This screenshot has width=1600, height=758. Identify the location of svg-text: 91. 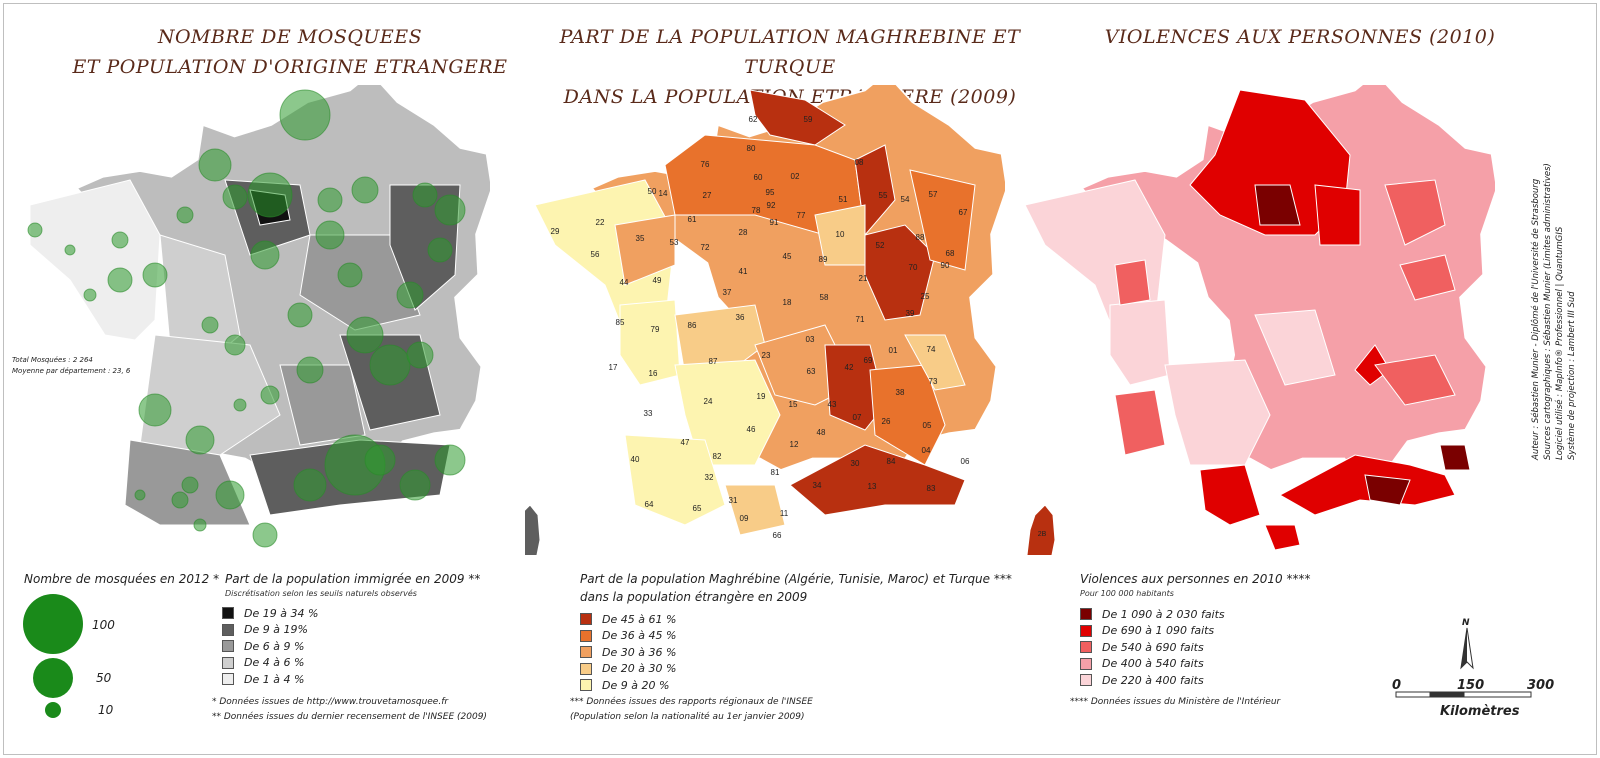
(774, 222).